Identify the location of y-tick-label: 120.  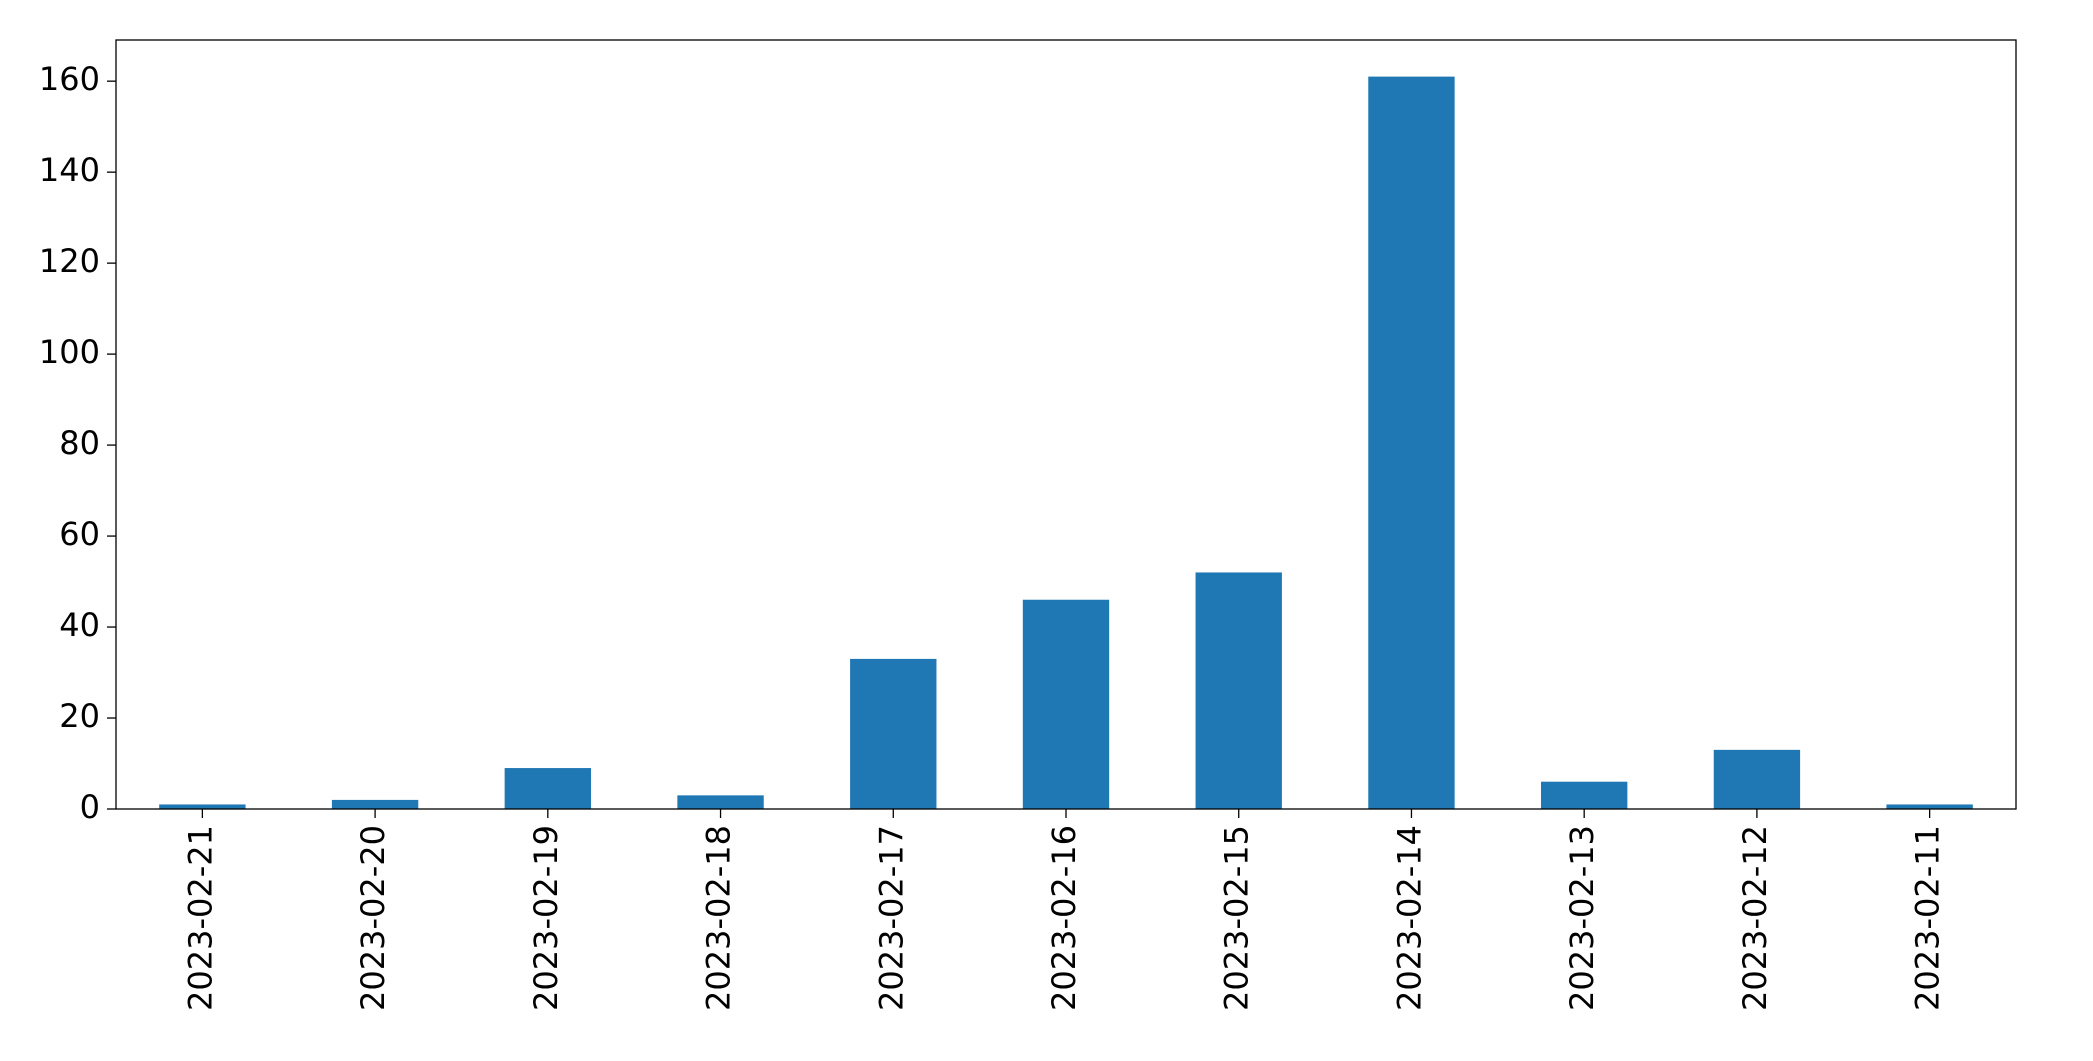
(69, 261).